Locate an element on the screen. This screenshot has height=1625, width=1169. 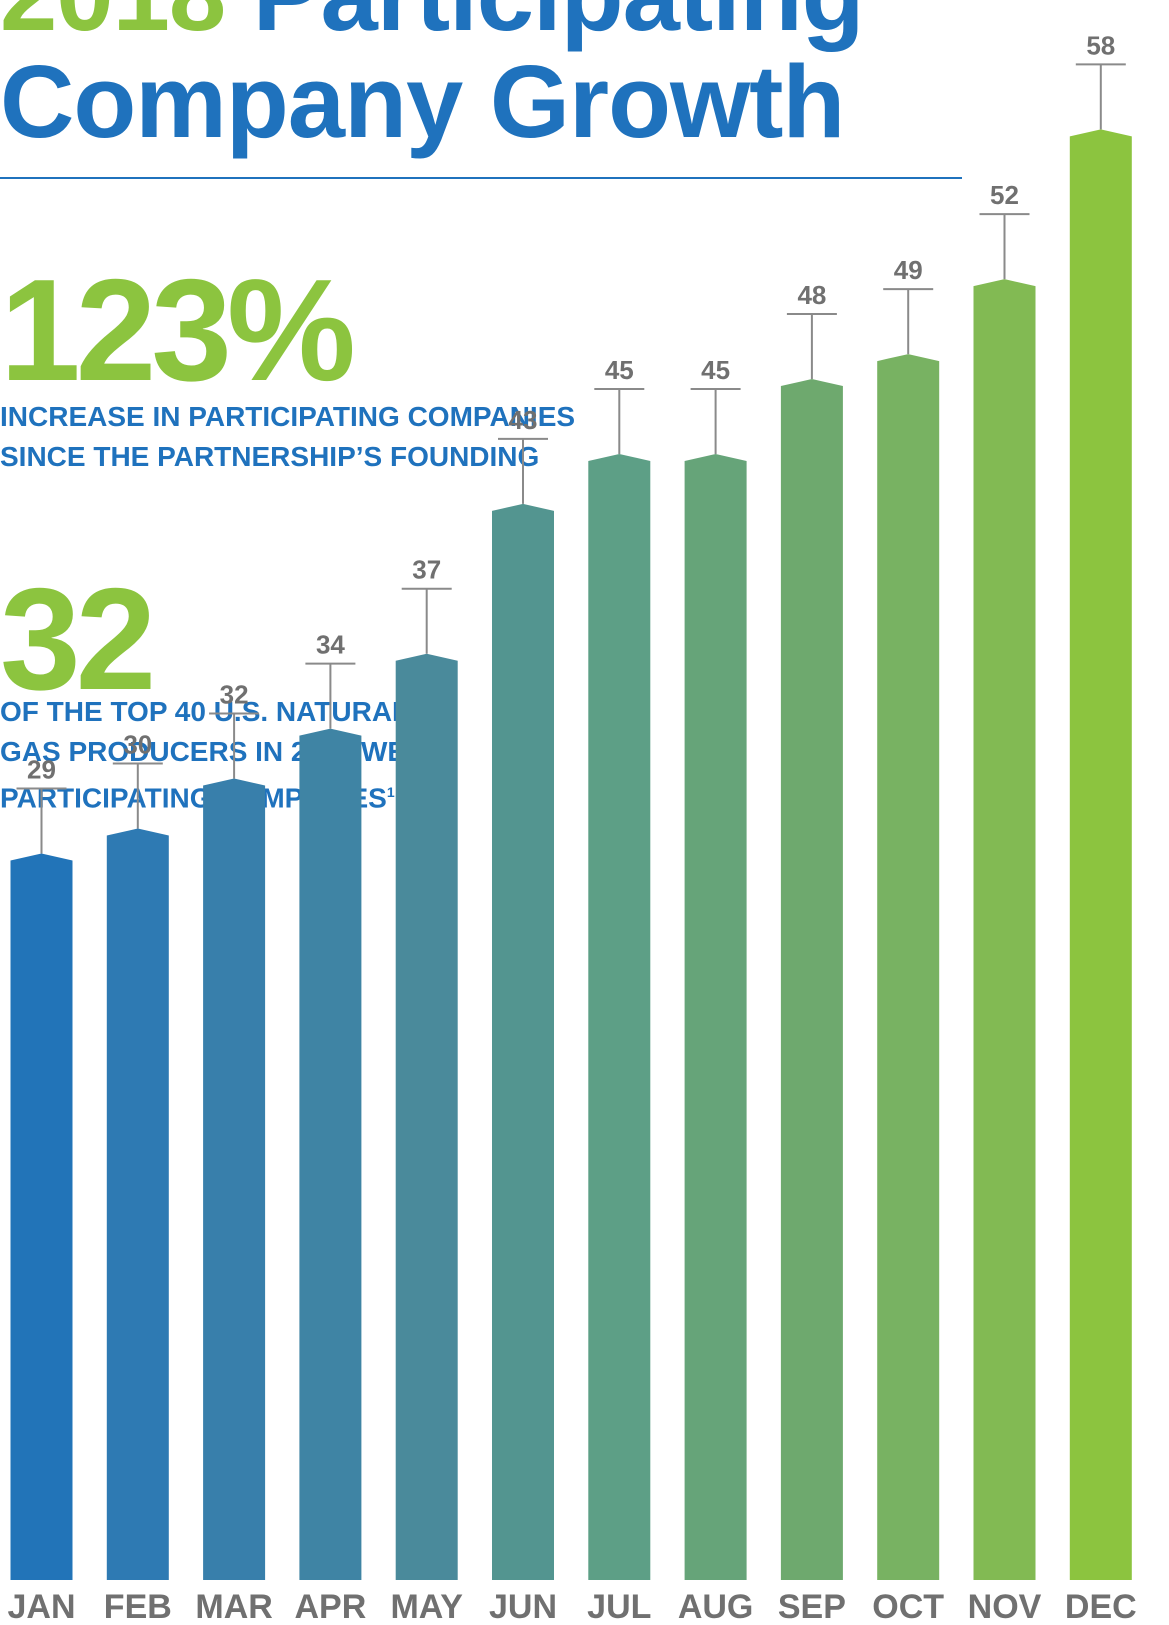
title-text: Participating is located at coordinates (559, 26).